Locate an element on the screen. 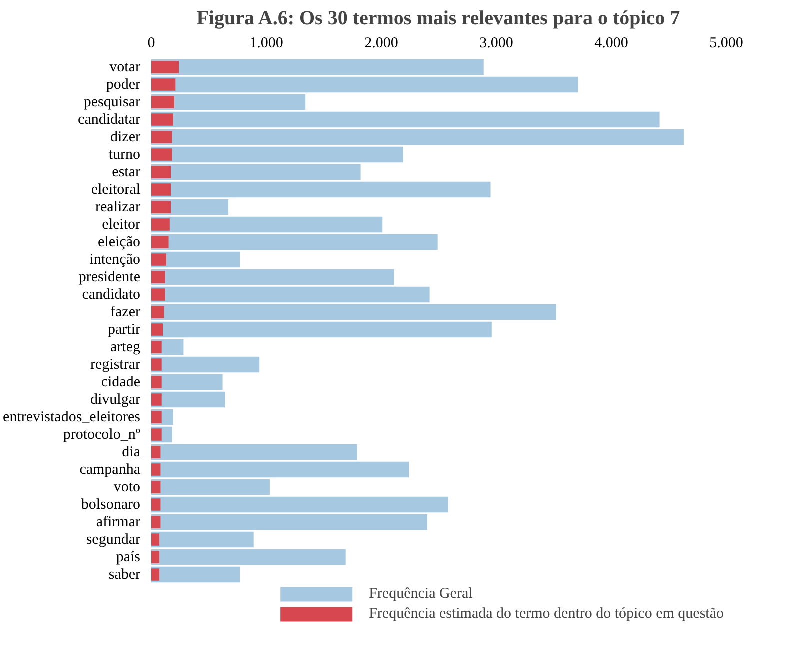 The image size is (787, 666). y-tick-label: bolsonaro is located at coordinates (111, 504).